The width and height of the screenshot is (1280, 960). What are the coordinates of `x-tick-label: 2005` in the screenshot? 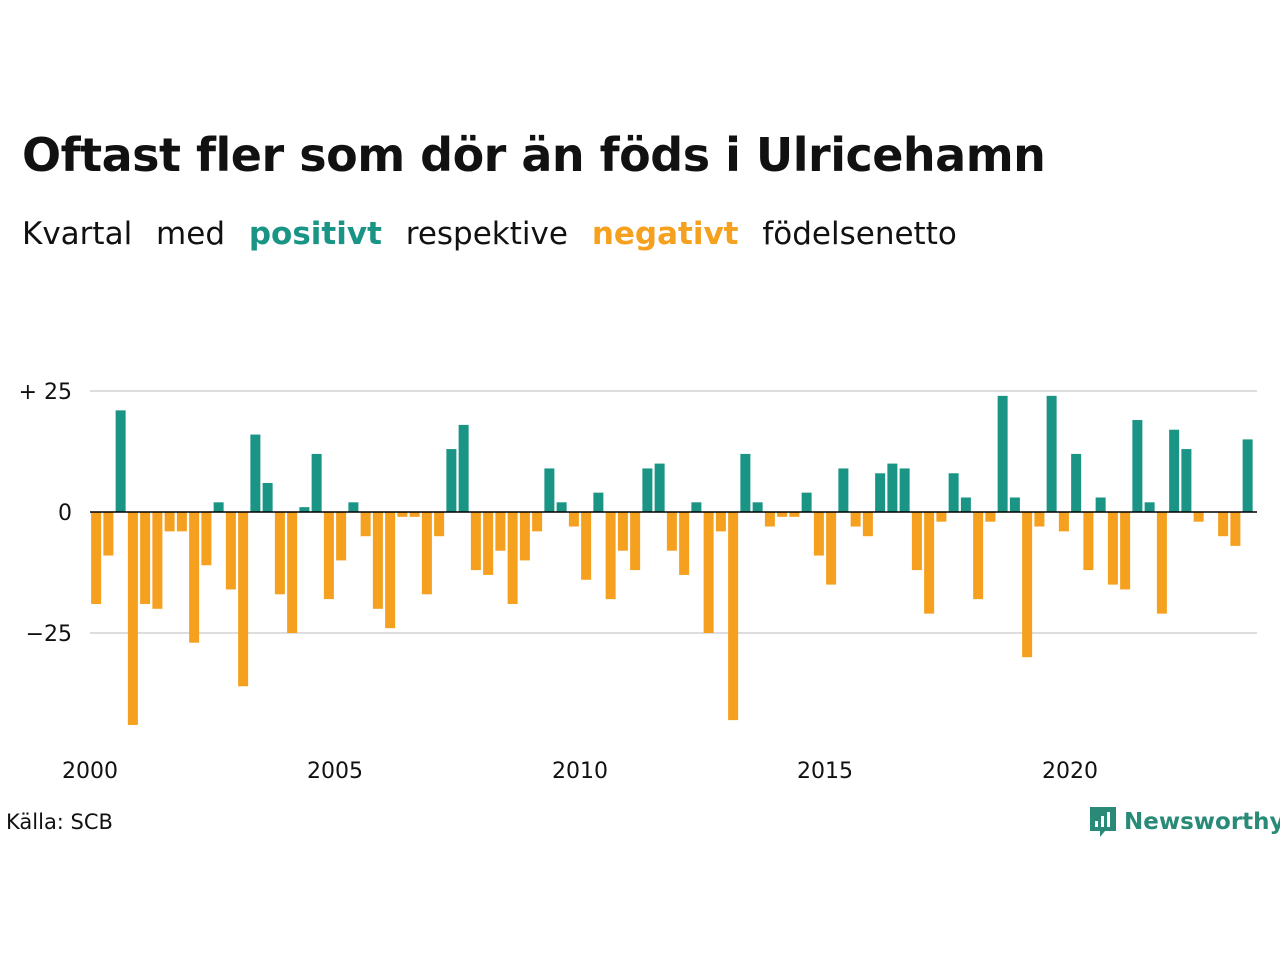 It's located at (335, 771).